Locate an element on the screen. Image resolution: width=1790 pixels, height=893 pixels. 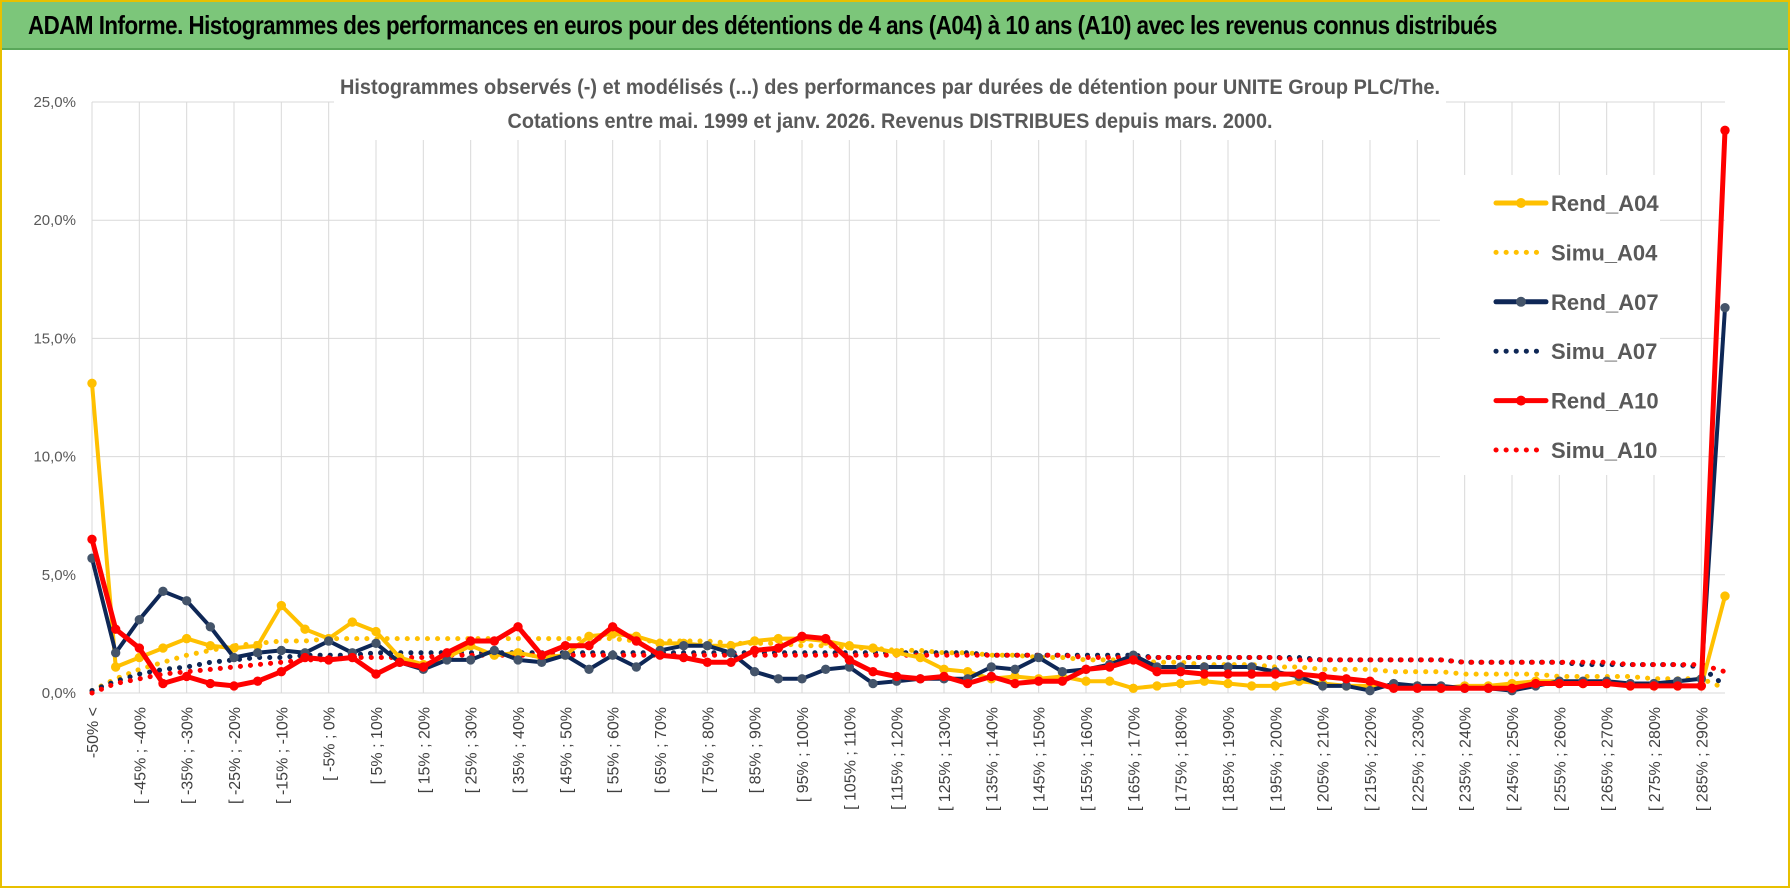
legend-box is located at coordinates (1550, 325).